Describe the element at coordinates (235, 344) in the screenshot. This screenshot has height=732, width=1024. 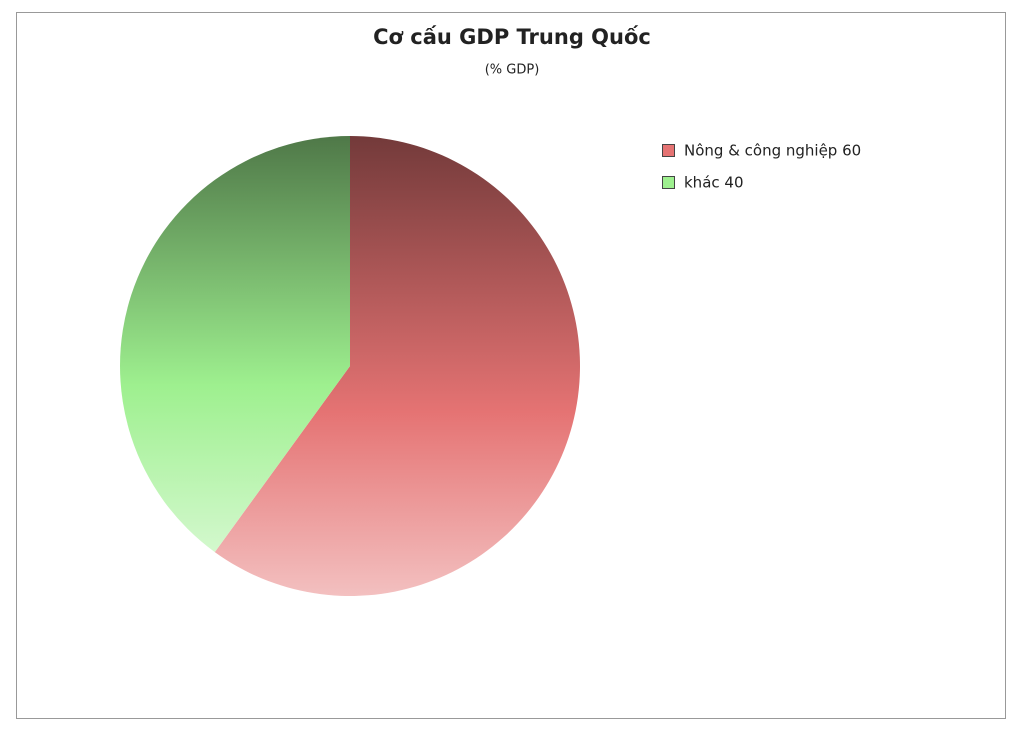
I see `pie-slice` at that location.